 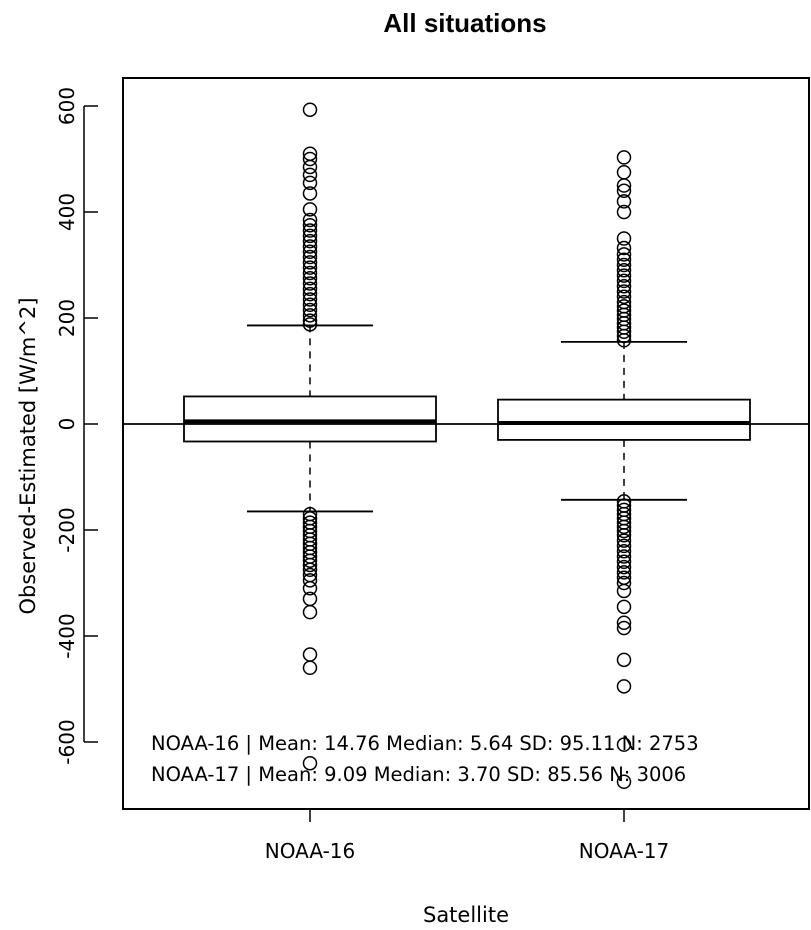 What do you see at coordinates (67, 318) in the screenshot?
I see `y-tick-label: 200` at bounding box center [67, 318].